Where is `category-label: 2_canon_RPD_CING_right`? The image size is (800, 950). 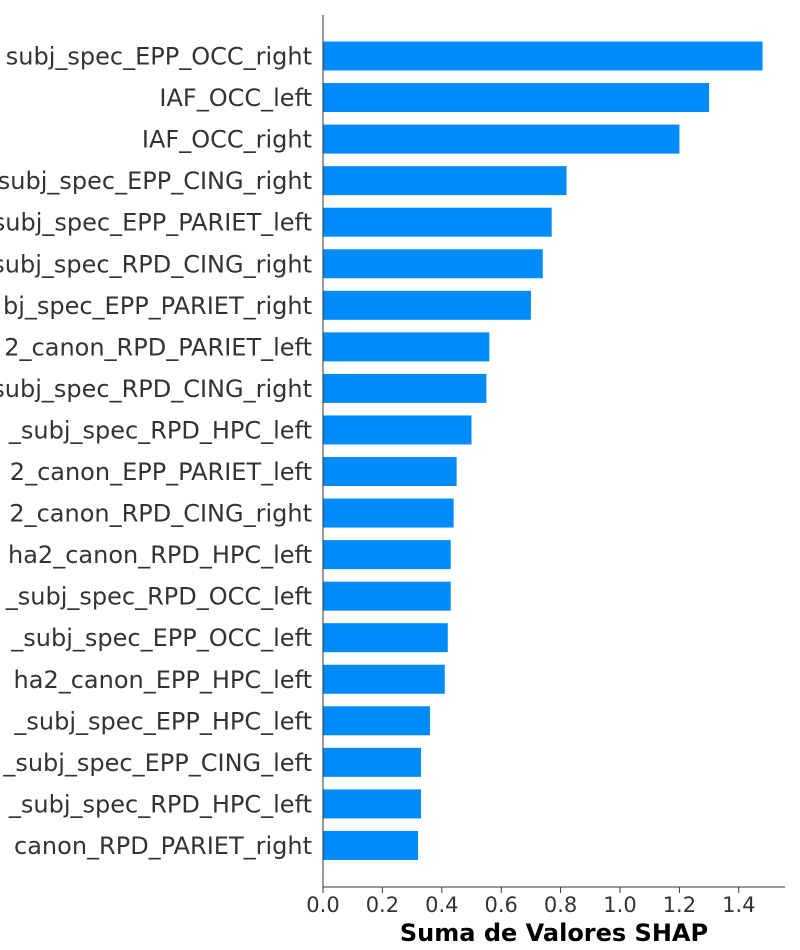 category-label: 2_canon_RPD_CING_right is located at coordinates (160, 514).